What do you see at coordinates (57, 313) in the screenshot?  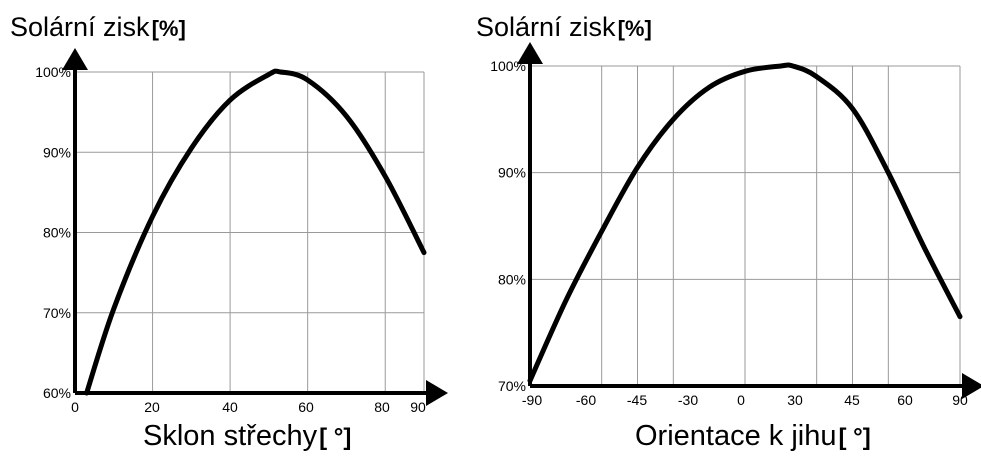 I see `y-tick-label: 70%` at bounding box center [57, 313].